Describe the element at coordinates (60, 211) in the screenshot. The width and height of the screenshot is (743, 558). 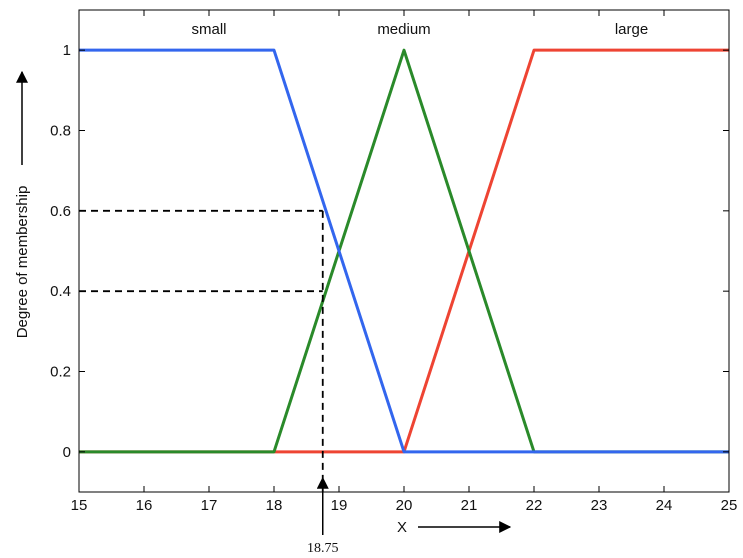
I see `y-tick-label: 0.6` at that location.